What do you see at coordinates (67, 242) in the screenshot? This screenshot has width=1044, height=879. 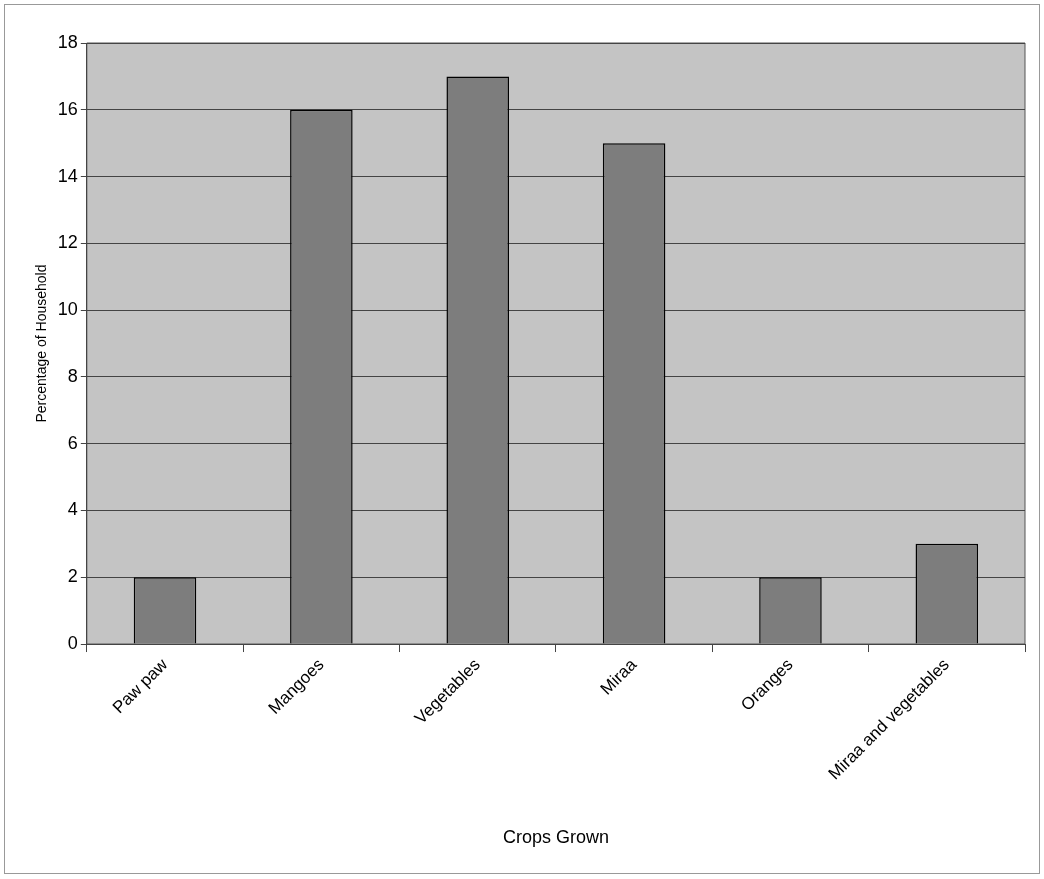 I see `y-tick-label: 12` at bounding box center [67, 242].